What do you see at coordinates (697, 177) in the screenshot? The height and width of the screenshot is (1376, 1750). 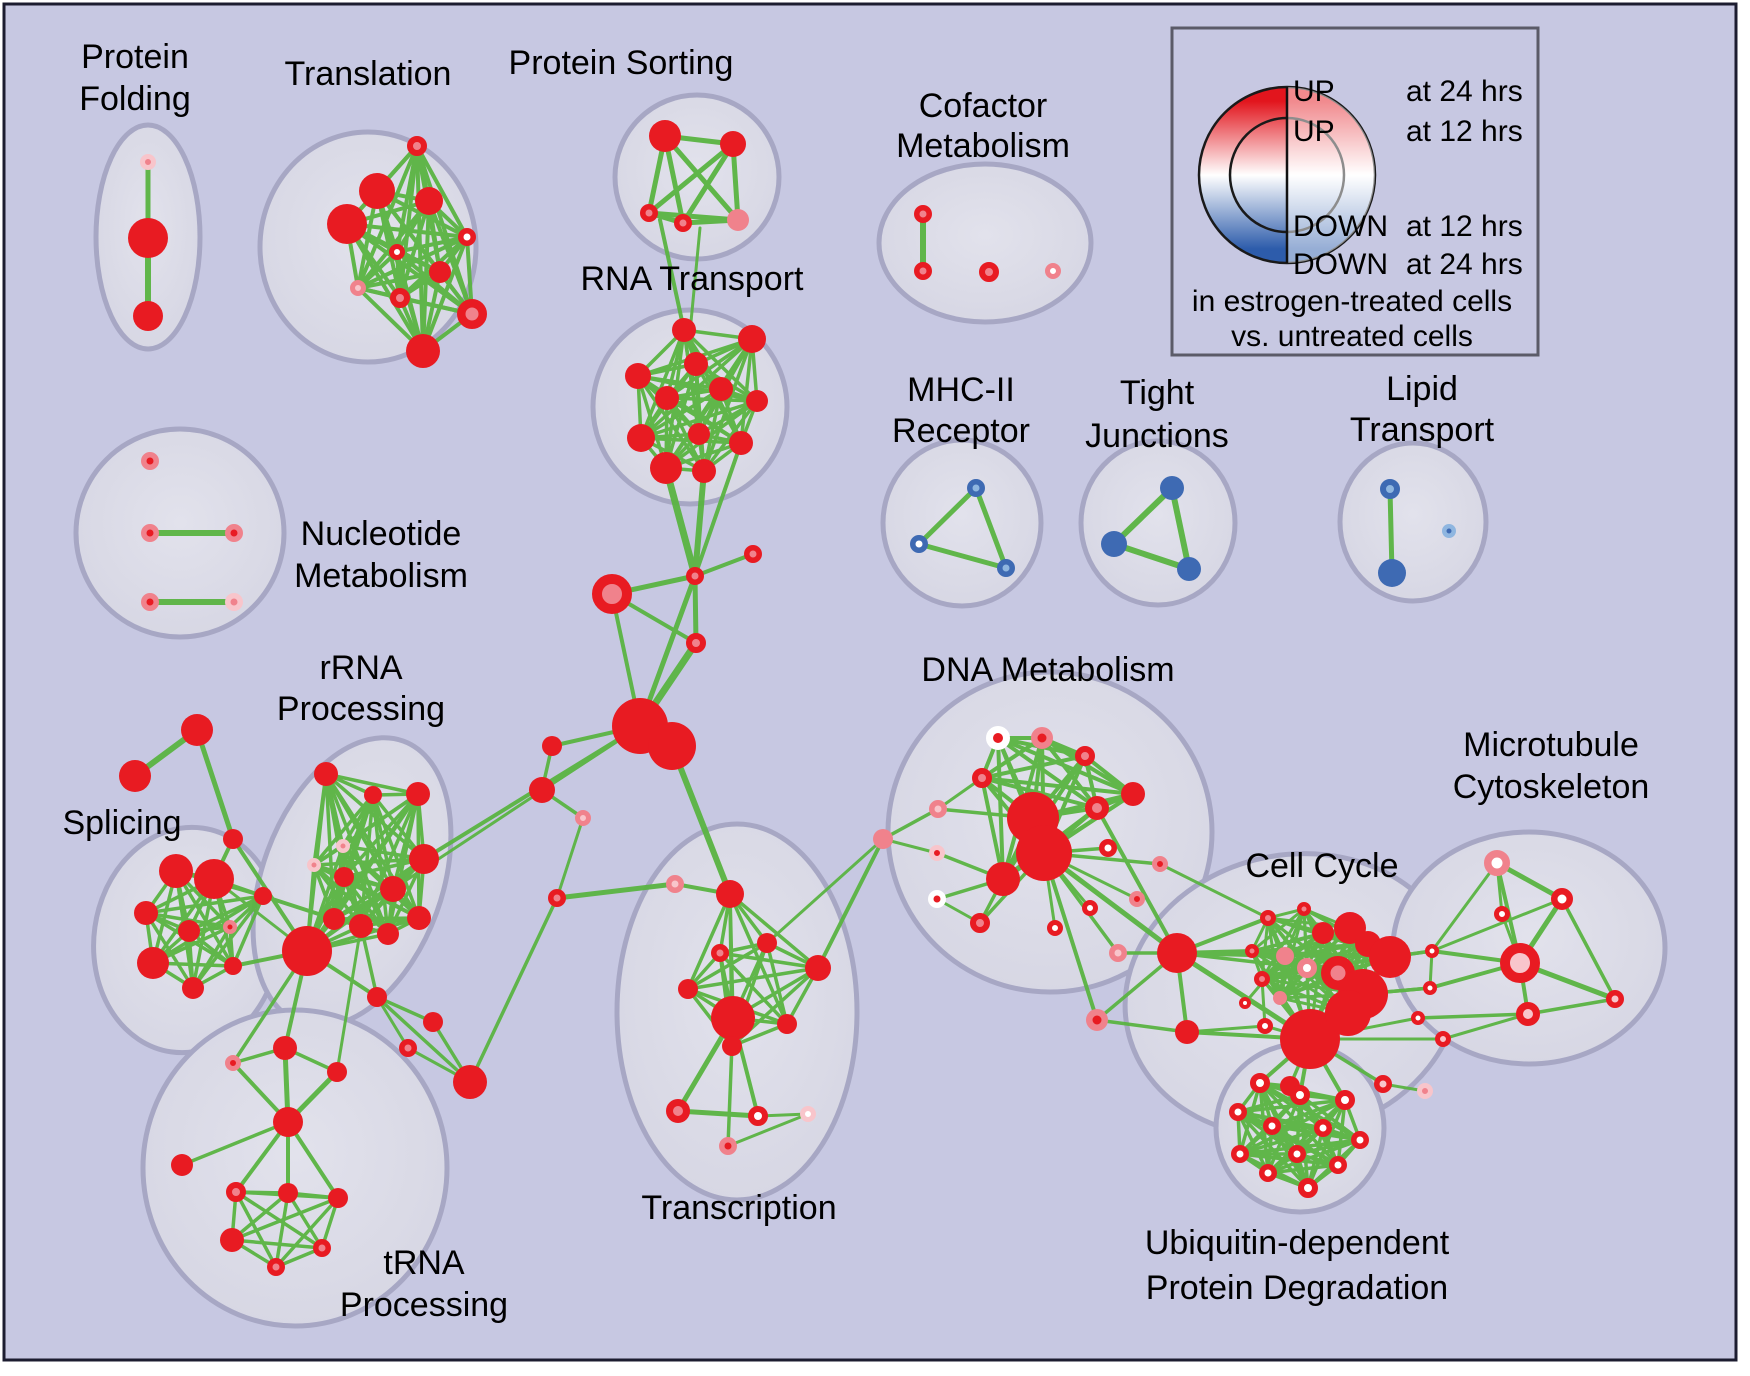 I see `cluster-ellipse-protein-sorting` at bounding box center [697, 177].